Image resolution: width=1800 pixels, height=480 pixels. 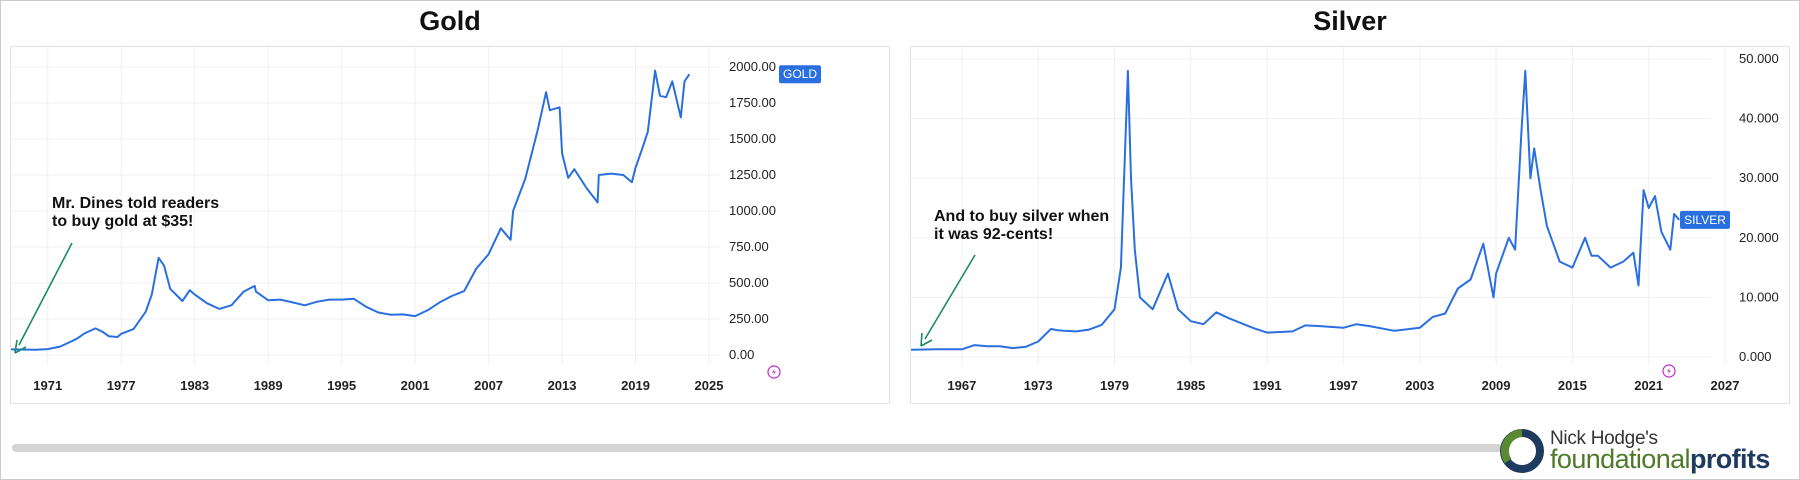 What do you see at coordinates (378, 385) in the screenshot?
I see `gold-x-axis: 1971 1977 1983 1989 1995 2001 2007 2013 2019 2025` at bounding box center [378, 385].